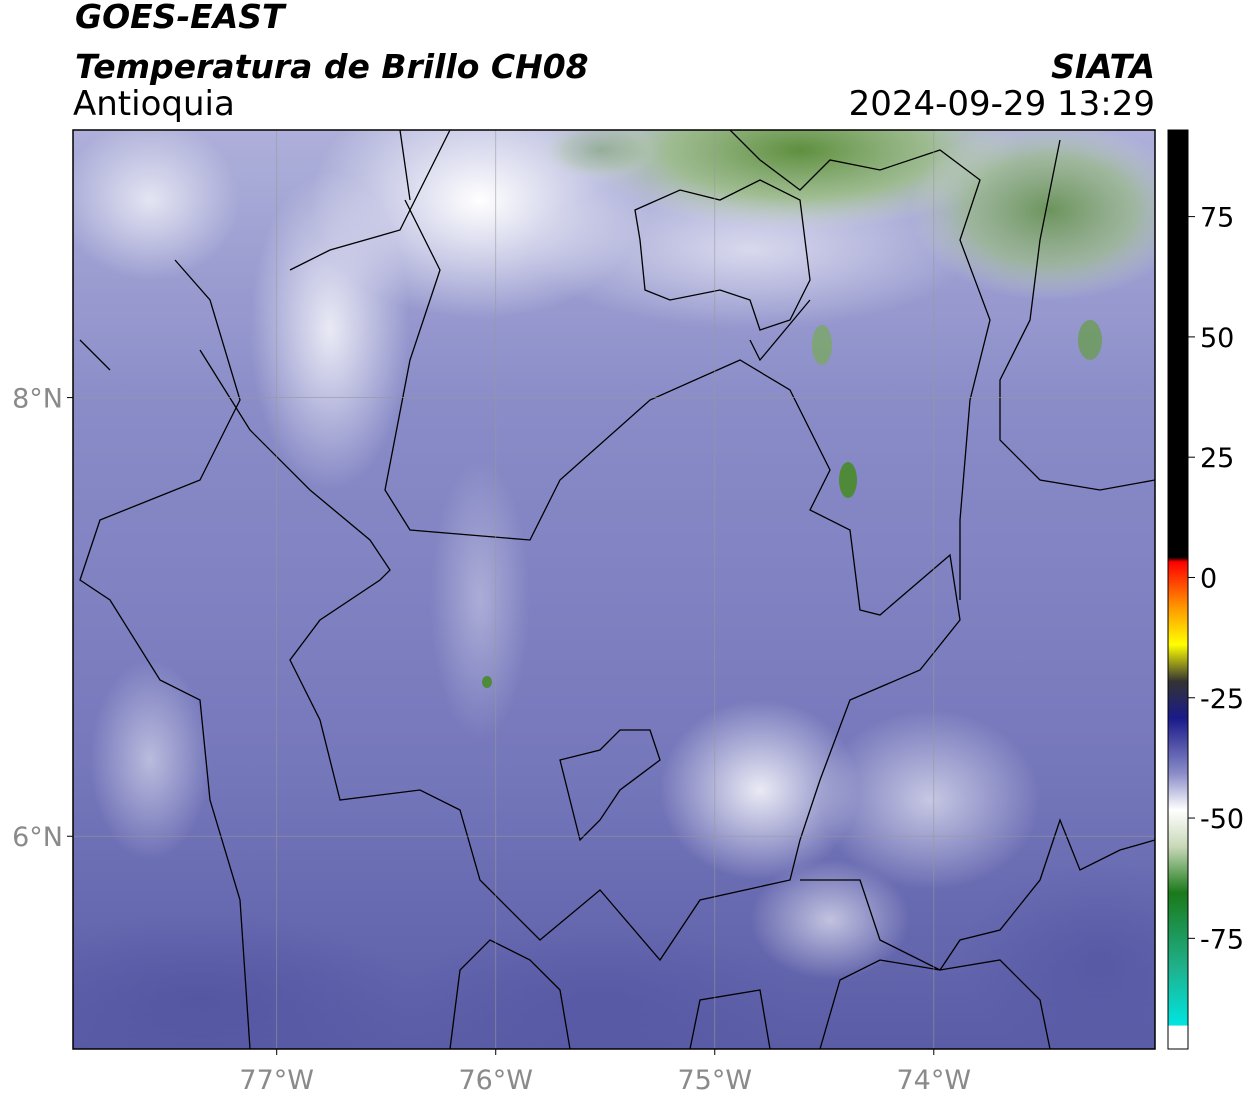 The height and width of the screenshot is (1103, 1252). What do you see at coordinates (1103, 66) in the screenshot?
I see `source: SIATA` at bounding box center [1103, 66].